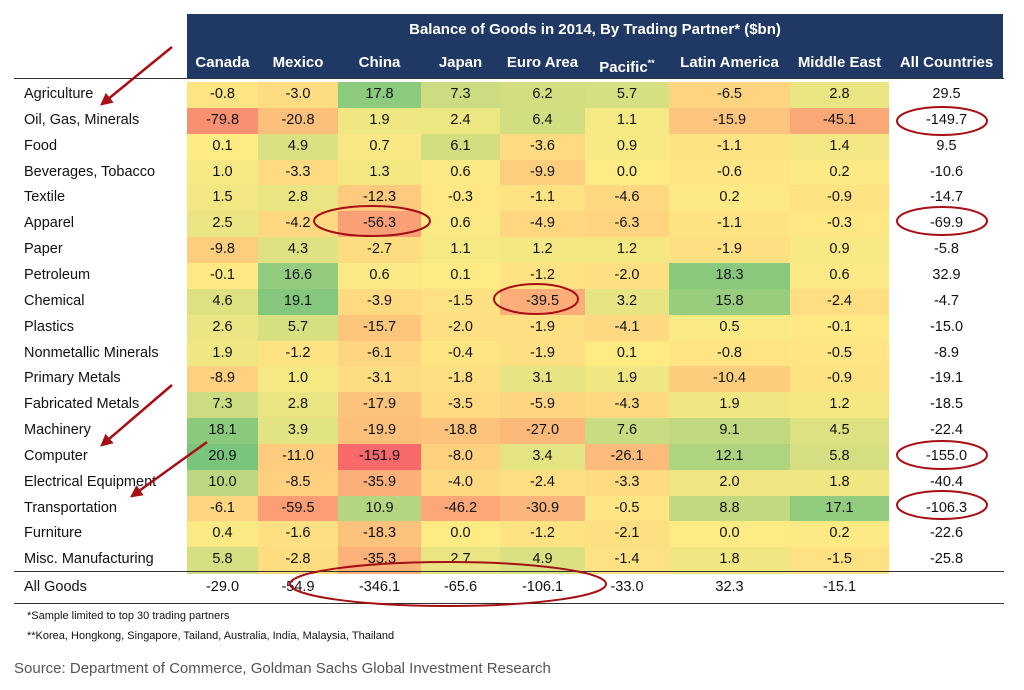 This screenshot has width=1024, height=690. What do you see at coordinates (729, 353) in the screenshot?
I see `heatmap-cell: -0.8` at bounding box center [729, 353].